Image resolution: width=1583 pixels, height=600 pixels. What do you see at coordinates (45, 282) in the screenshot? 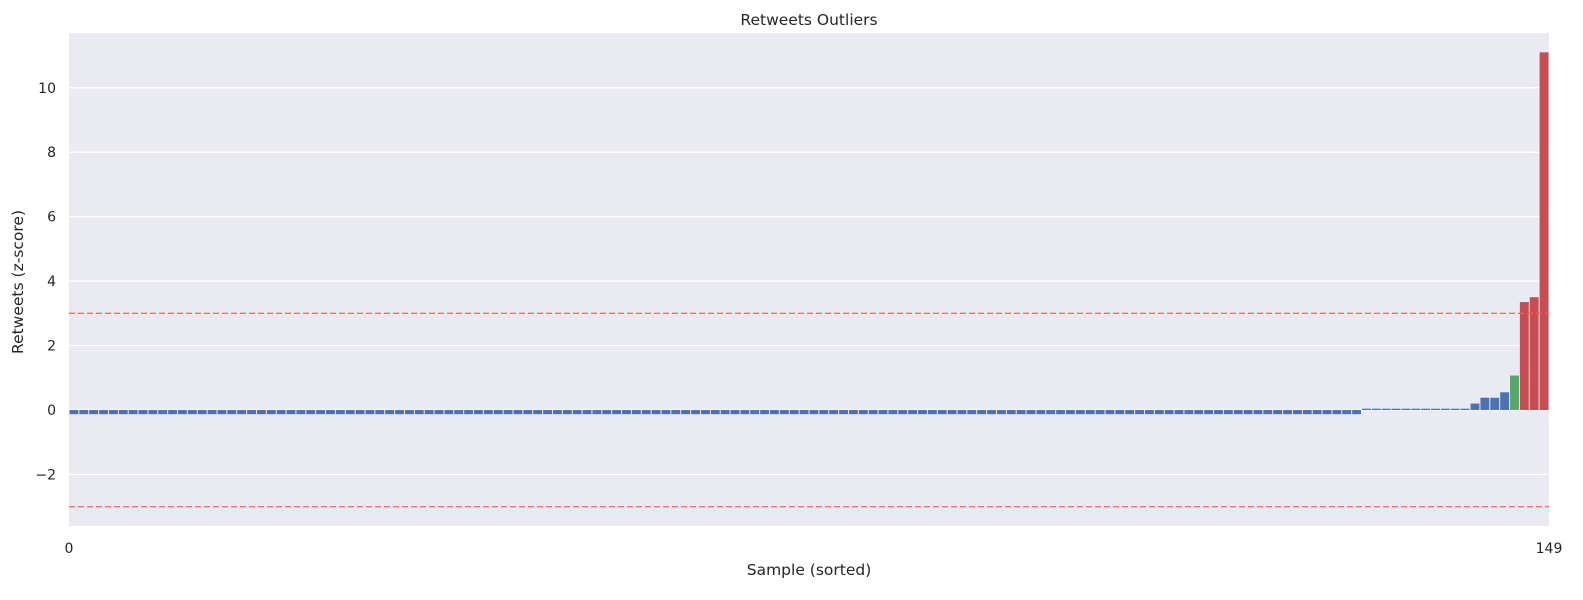
I see `y-axis-ticks: −2 0 2 4 6 8 10` at bounding box center [45, 282].